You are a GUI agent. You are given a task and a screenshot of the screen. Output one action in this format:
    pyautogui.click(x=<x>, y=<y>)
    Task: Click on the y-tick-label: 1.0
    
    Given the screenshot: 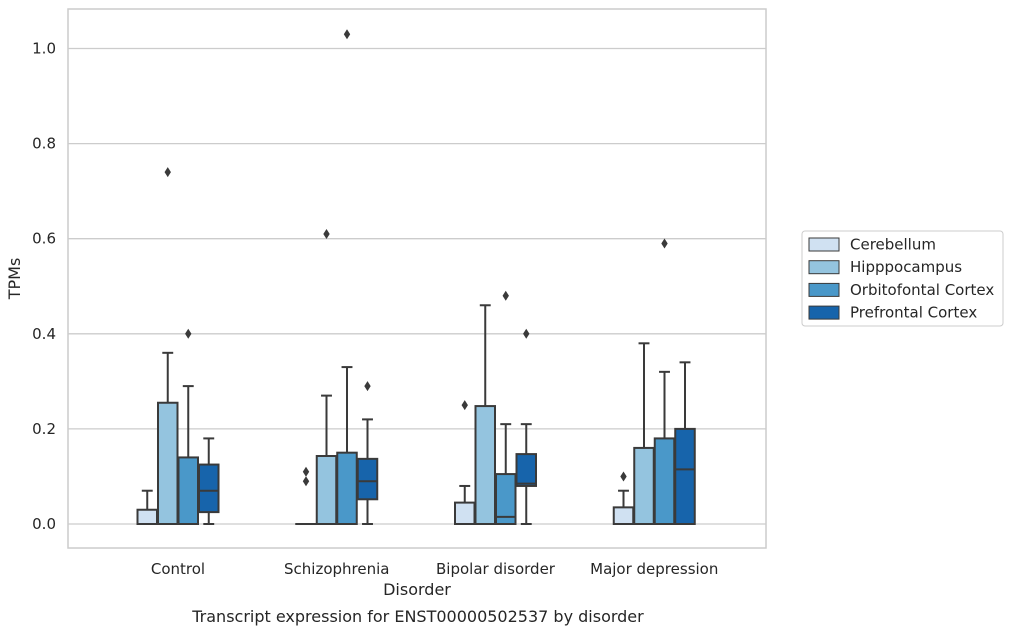 What is the action you would take?
    pyautogui.click(x=44, y=49)
    